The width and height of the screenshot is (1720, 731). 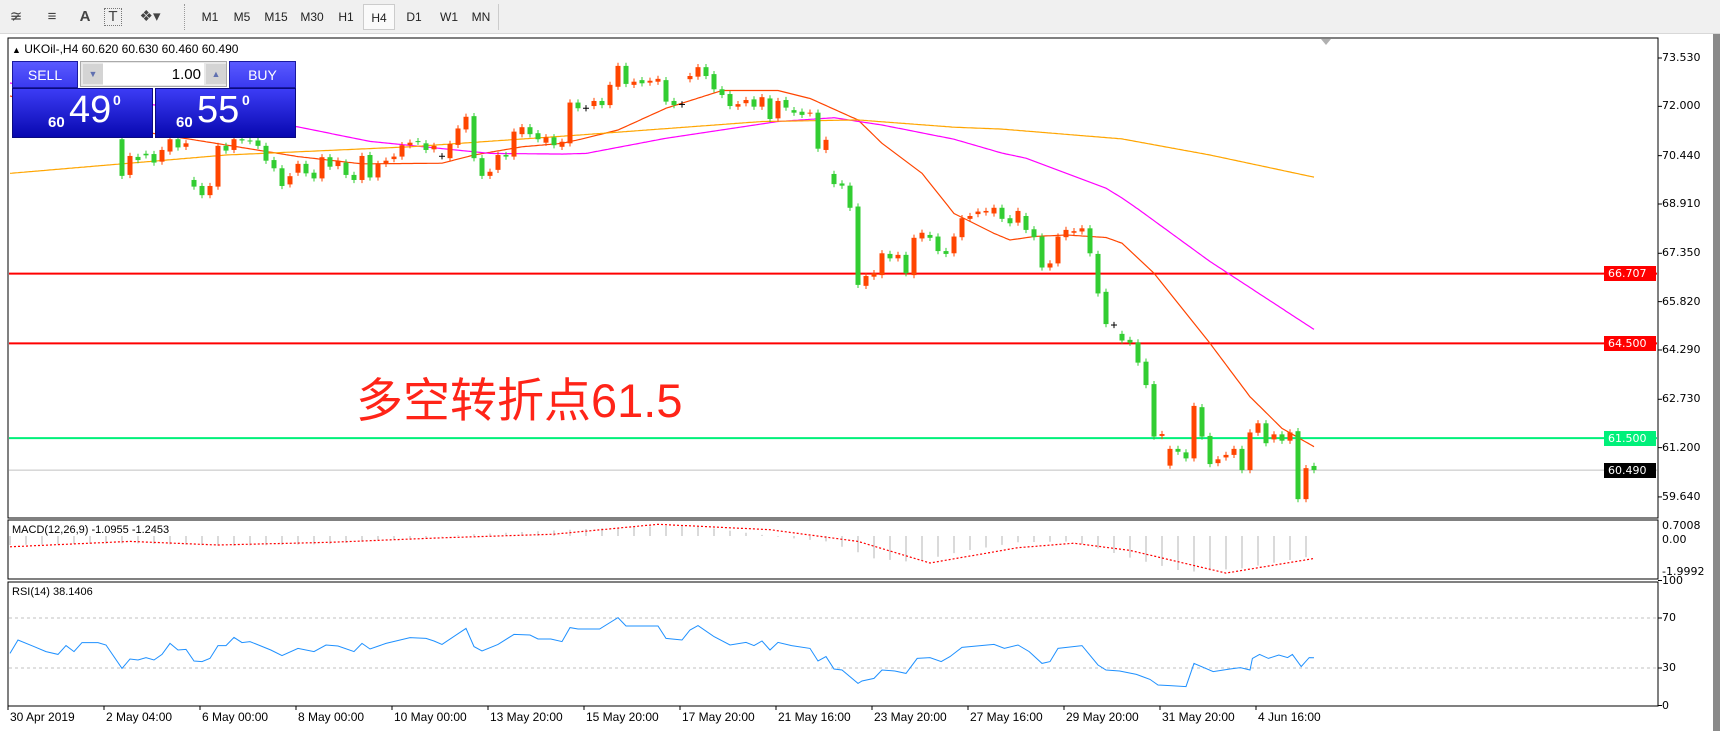 What do you see at coordinates (312, 17) in the screenshot?
I see `timeframe-m30: M30` at bounding box center [312, 17].